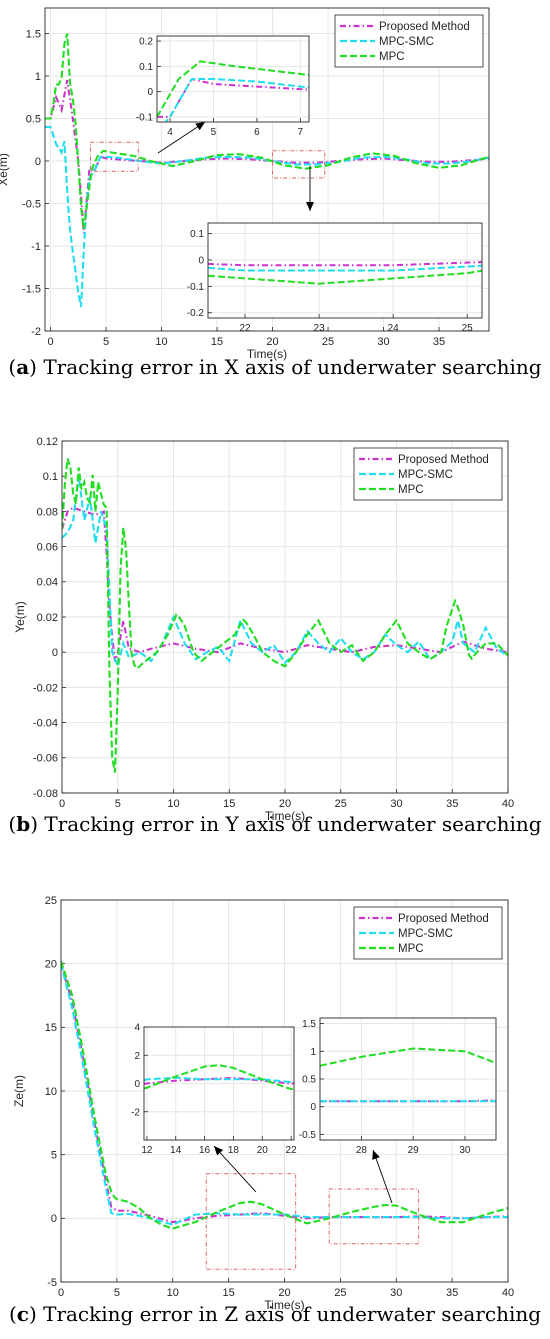 Image resolution: width=550 pixels, height=1339 pixels. Describe the element at coordinates (362, 1150) in the screenshot. I see `inset-c-1-xtick-label: 28` at that location.